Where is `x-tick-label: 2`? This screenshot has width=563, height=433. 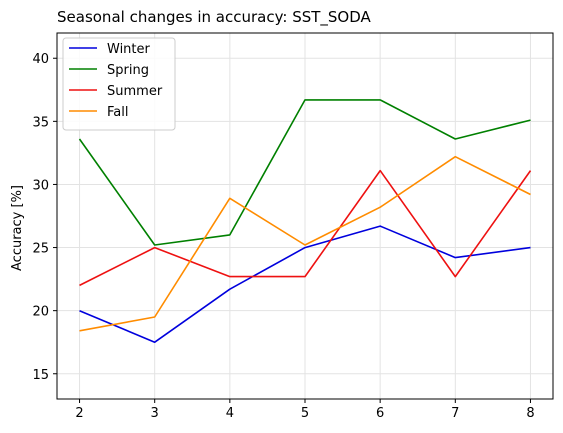
x-tick-label: 2 is located at coordinates (79, 413).